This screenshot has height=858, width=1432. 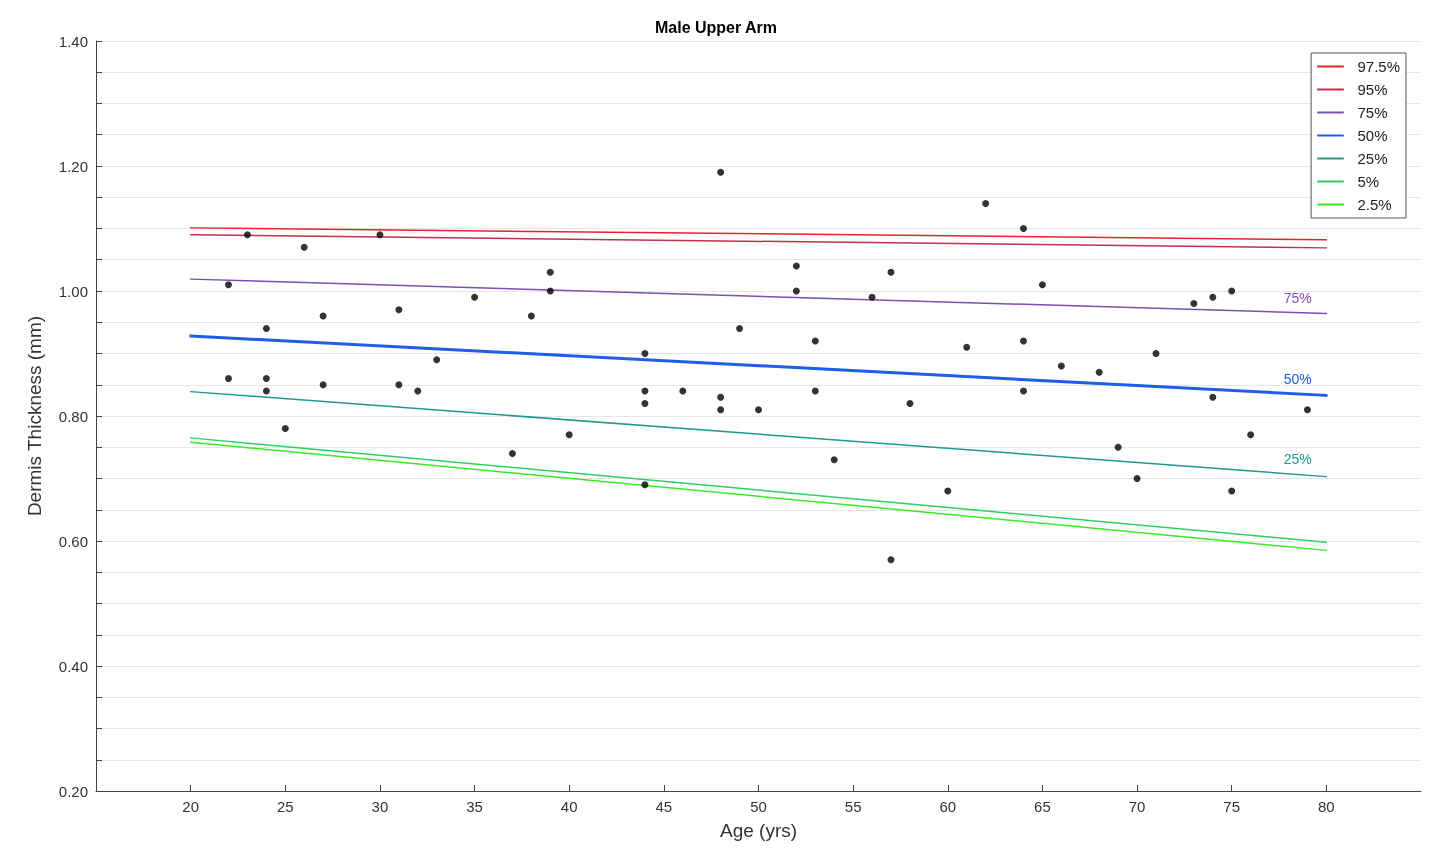 I want to click on x-tick-label: 40, so click(x=569, y=806).